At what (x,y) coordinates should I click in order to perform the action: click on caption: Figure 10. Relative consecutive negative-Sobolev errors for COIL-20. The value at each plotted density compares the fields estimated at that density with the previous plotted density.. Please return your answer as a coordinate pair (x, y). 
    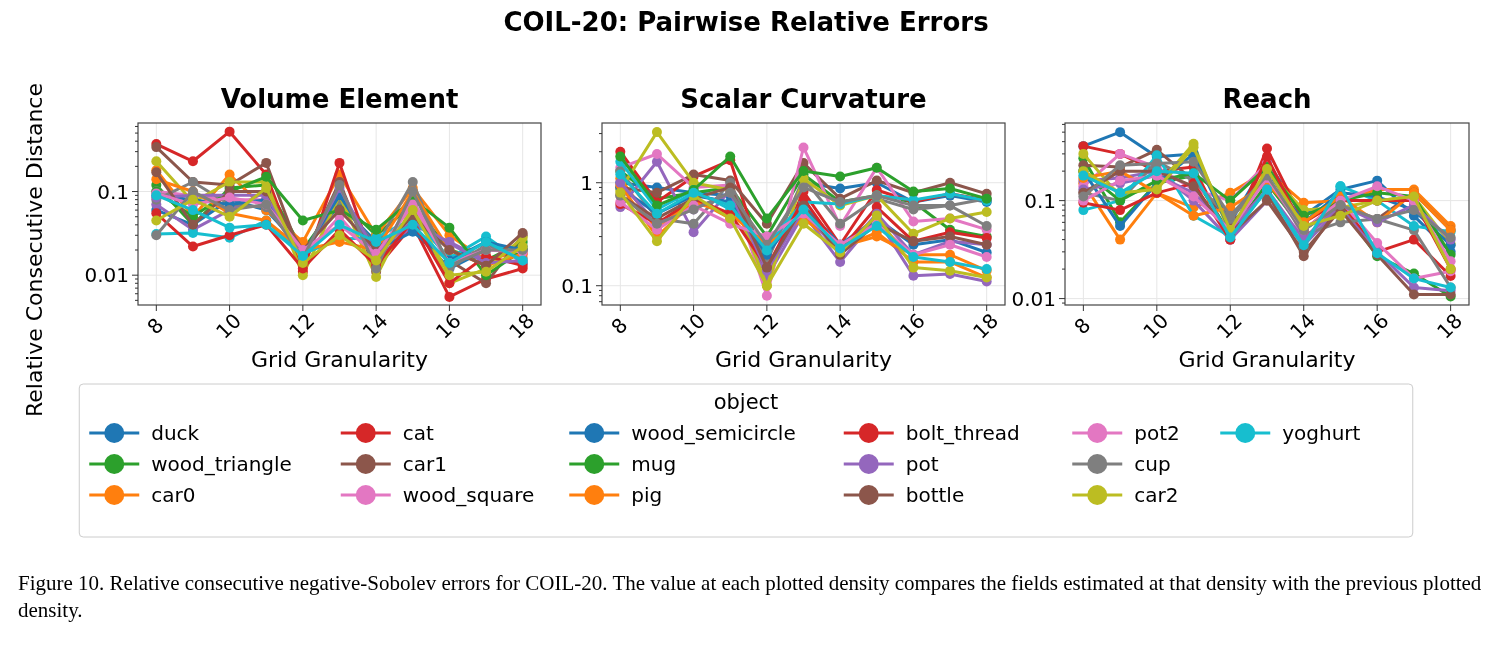
    Looking at the image, I should click on (750, 597).